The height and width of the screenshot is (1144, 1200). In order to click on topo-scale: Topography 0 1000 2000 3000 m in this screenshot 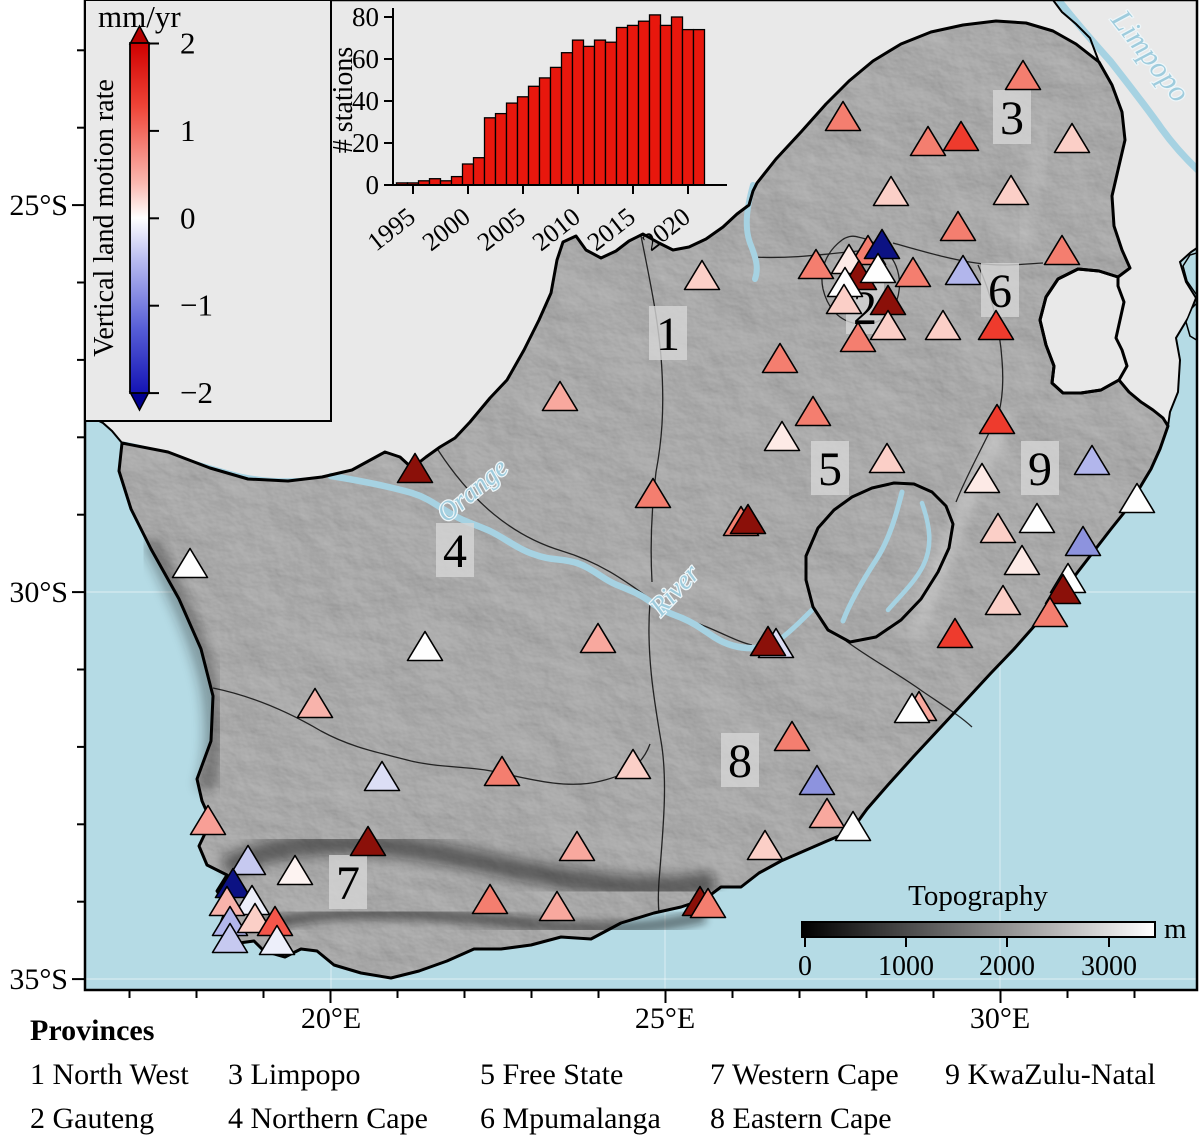, I will do `click(992, 931)`.